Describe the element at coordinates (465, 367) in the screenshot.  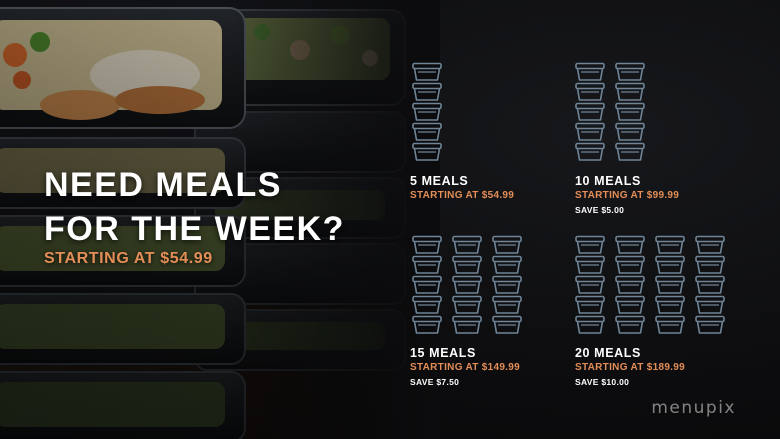
I see `package-price: STARTING AT $149.99` at that location.